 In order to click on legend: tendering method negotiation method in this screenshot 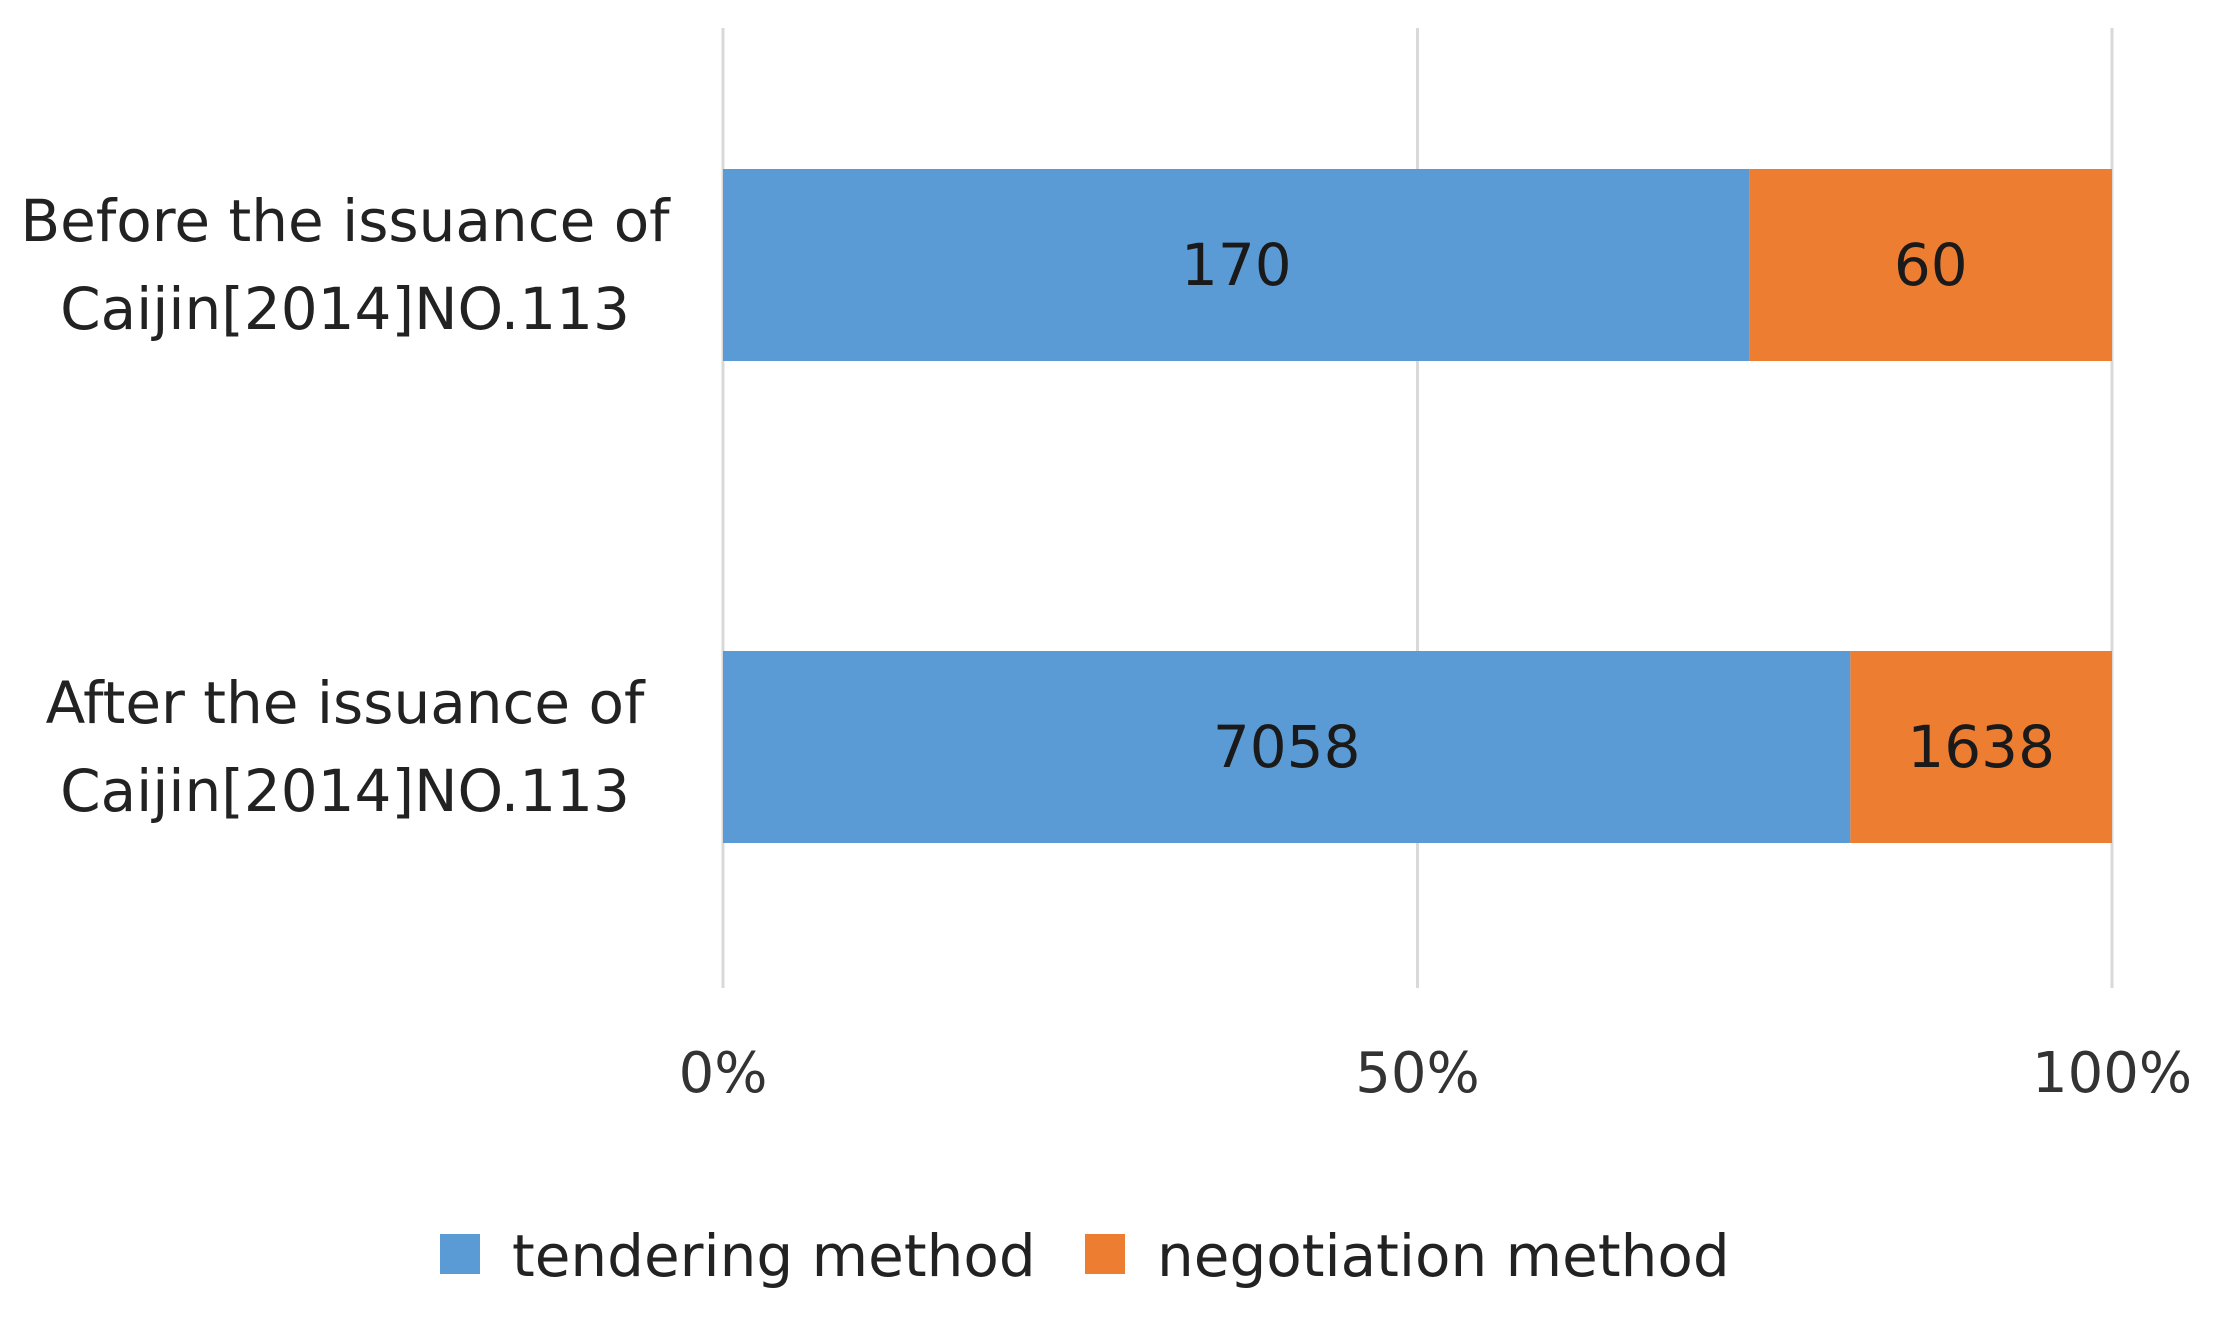, I will do `click(1085, 1256)`.